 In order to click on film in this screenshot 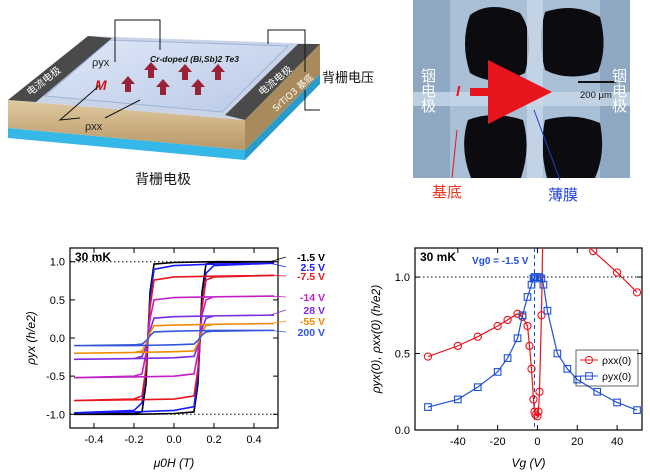, I will do `click(166, 76)`.